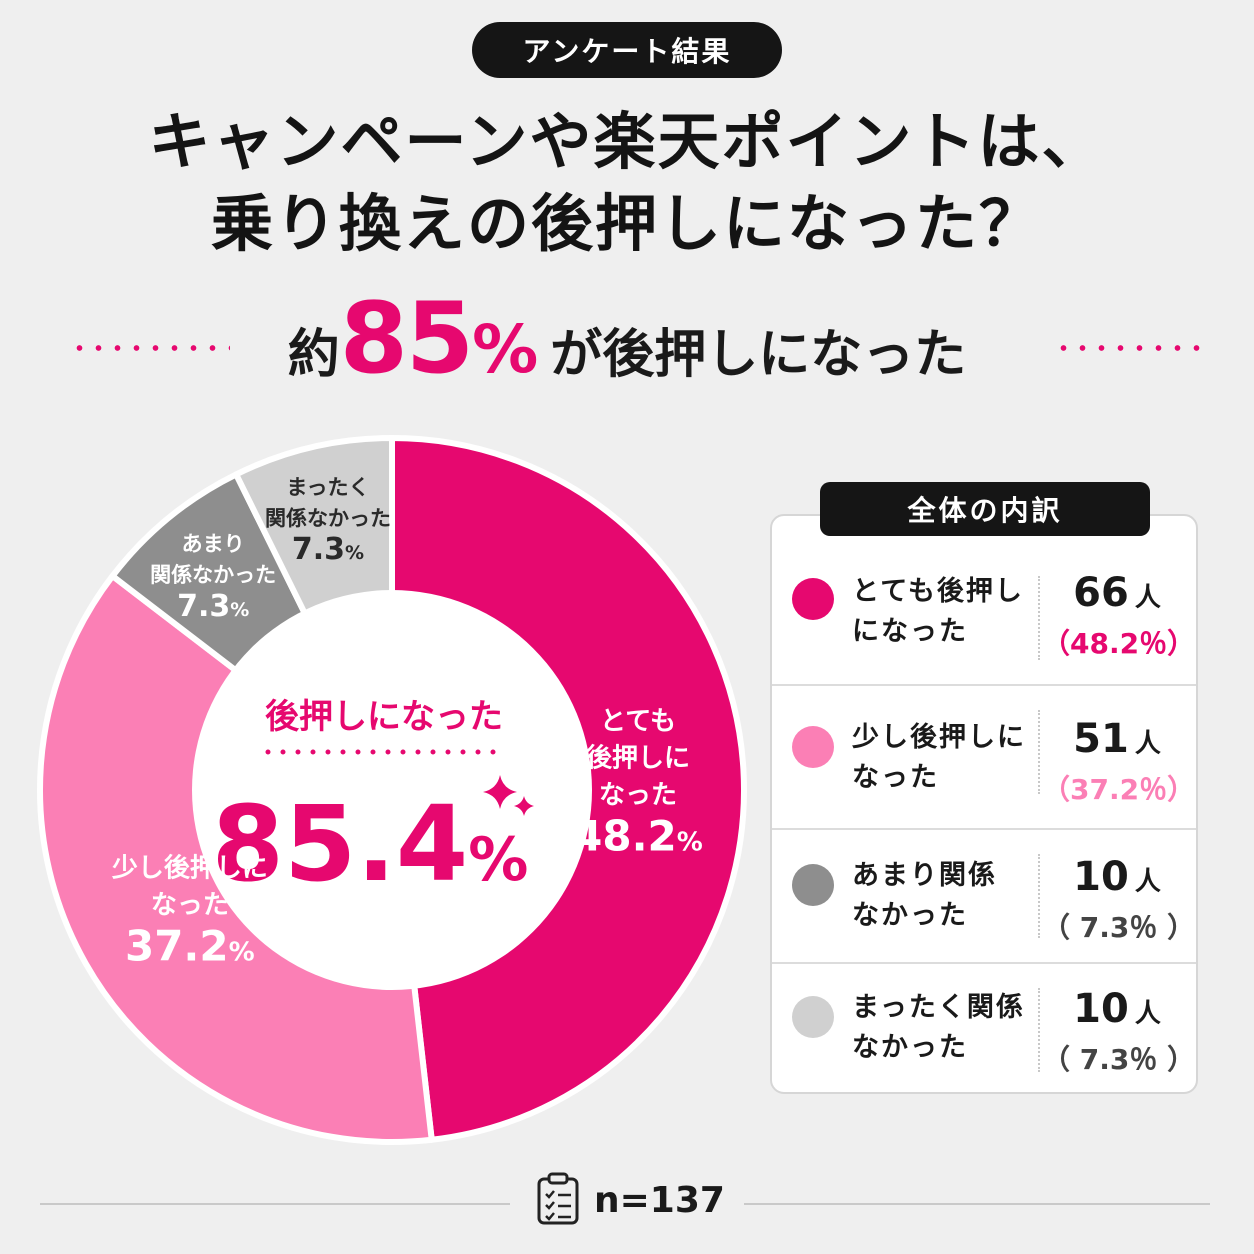 This screenshot has width=1254, height=1254. I want to click on center-label: 後押しになった, so click(384, 717).